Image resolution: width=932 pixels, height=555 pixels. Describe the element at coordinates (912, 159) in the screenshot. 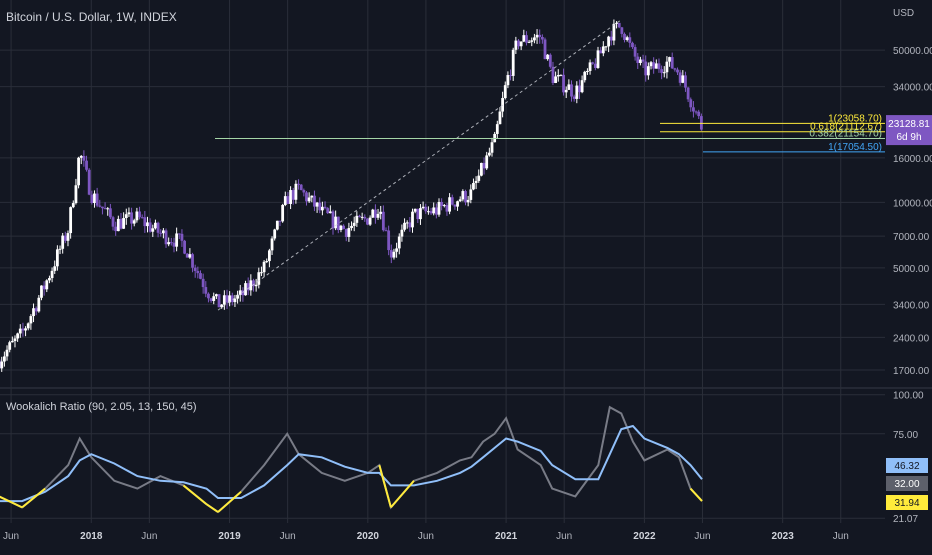

I see `price-tick-label: 16000.00` at that location.